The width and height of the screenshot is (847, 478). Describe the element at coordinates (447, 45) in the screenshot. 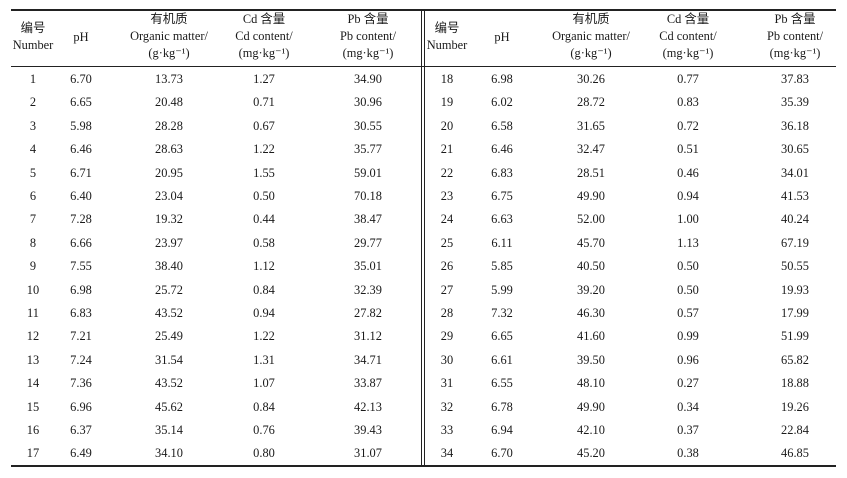

I see `header-number-line: Number` at that location.